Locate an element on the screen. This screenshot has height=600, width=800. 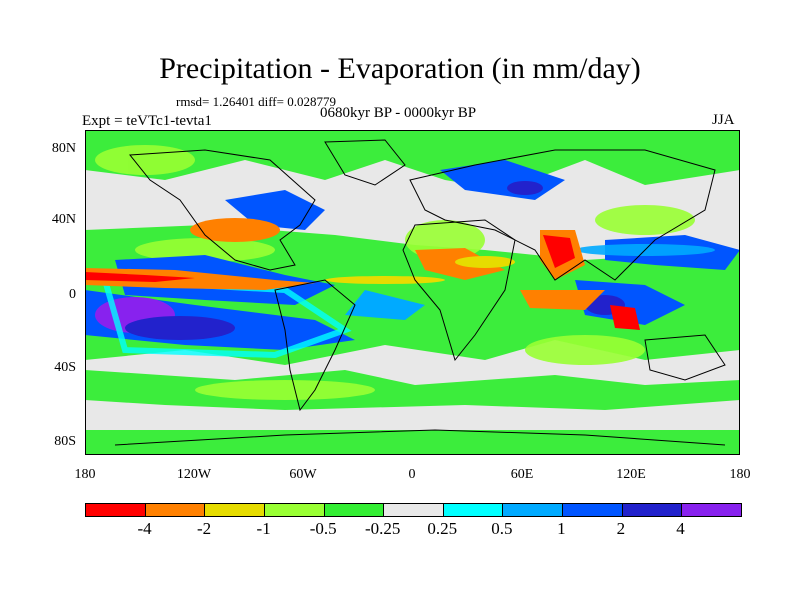
lon-label-120e: 120E is located at coordinates (631, 474).